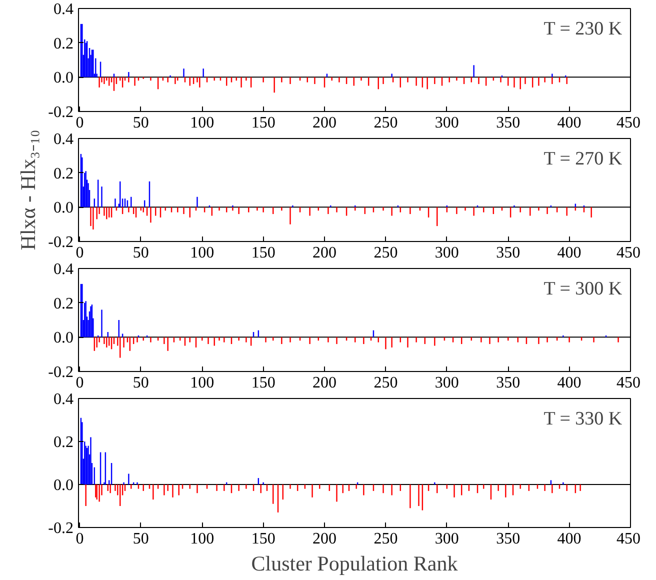 This screenshot has height=580, width=656. Describe the element at coordinates (354, 564) in the screenshot. I see `x-axis-title: Cluster Population Rank` at that location.